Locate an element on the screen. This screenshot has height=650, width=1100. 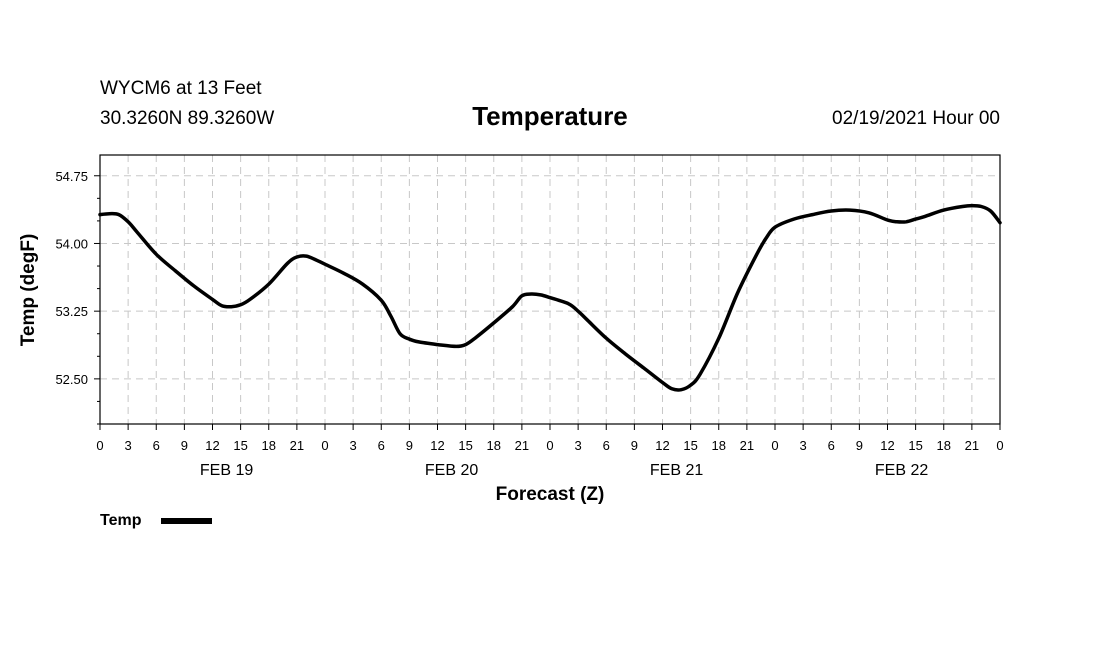
y-tick-label: 54.75 is located at coordinates (71, 176).